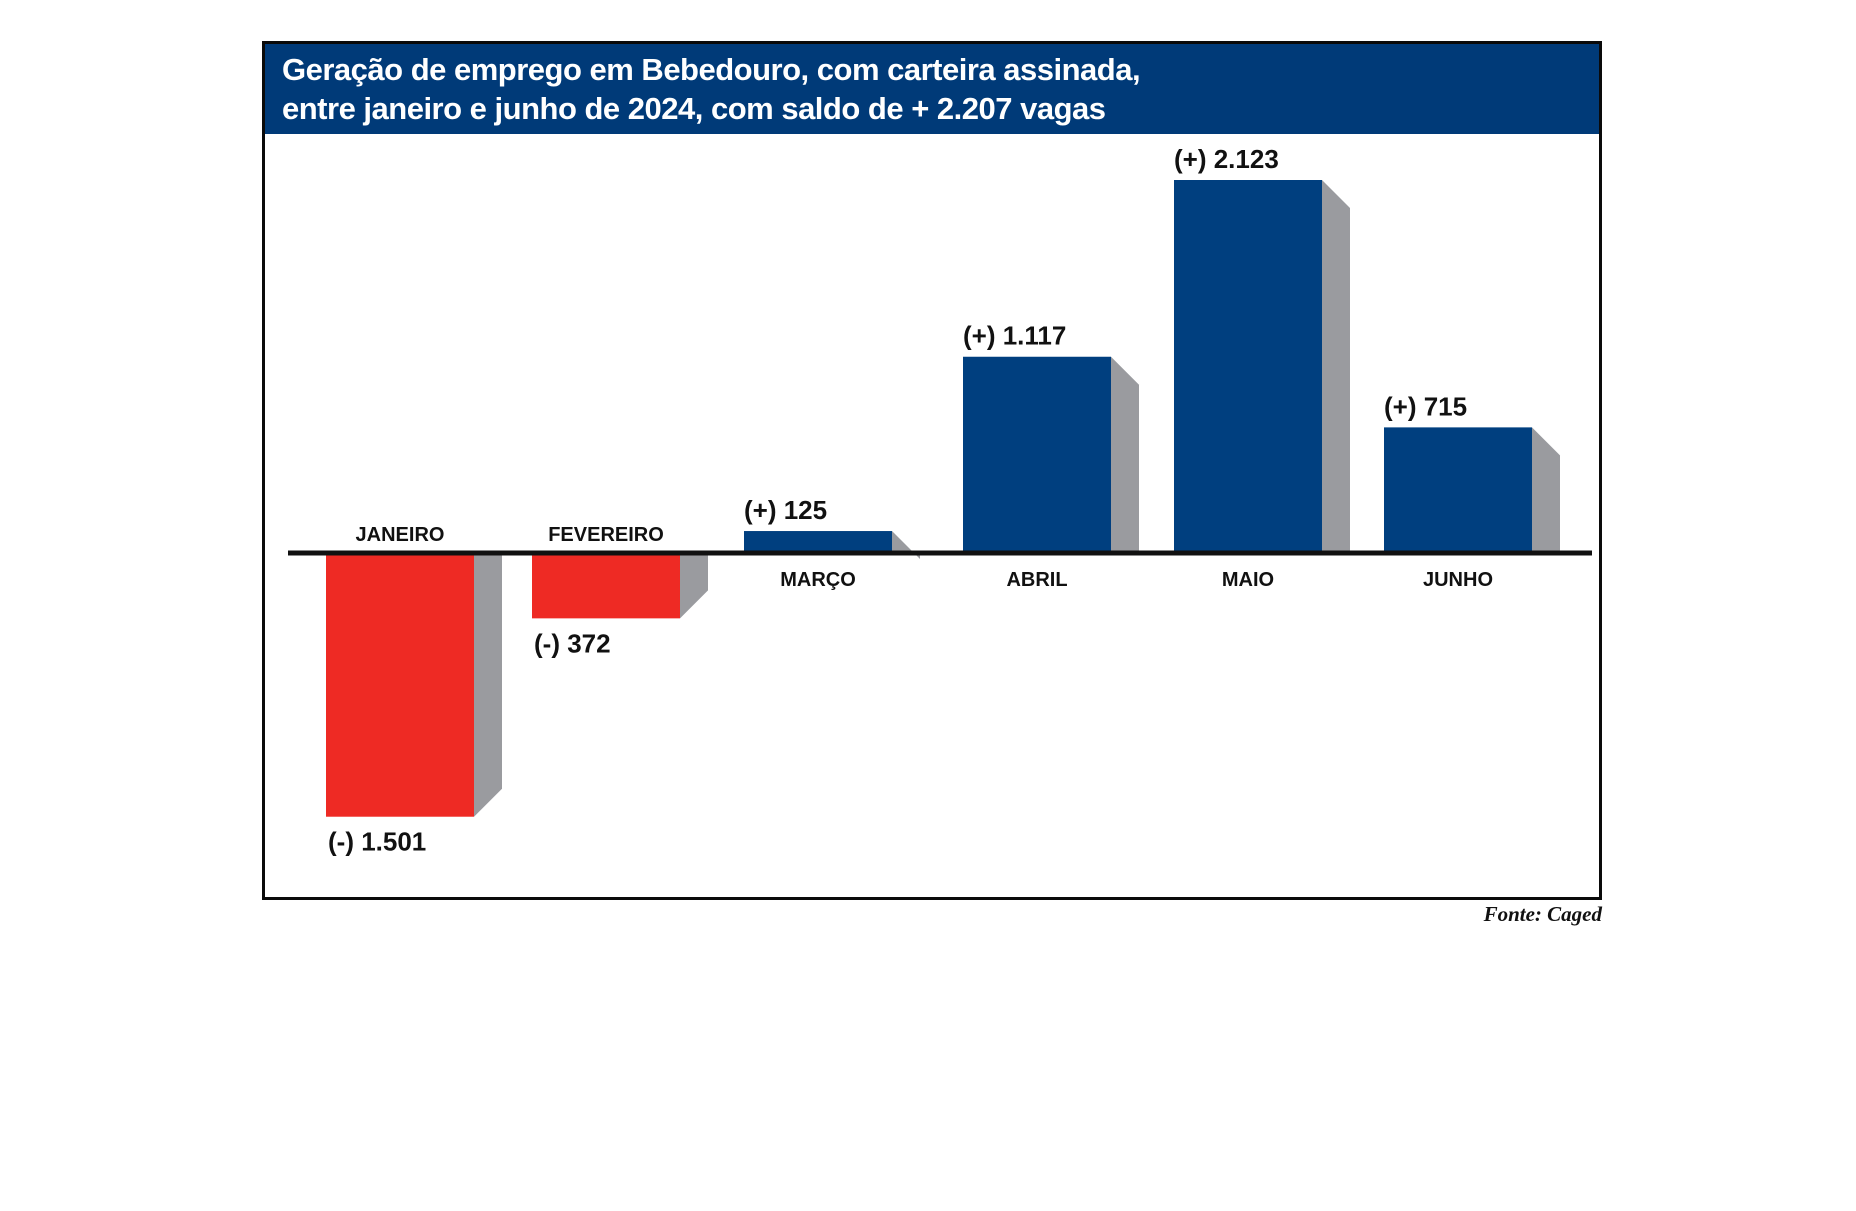 This screenshot has height=1211, width=1856. Describe the element at coordinates (694, 586) in the screenshot. I see `bar-side-fevereiro` at that location.